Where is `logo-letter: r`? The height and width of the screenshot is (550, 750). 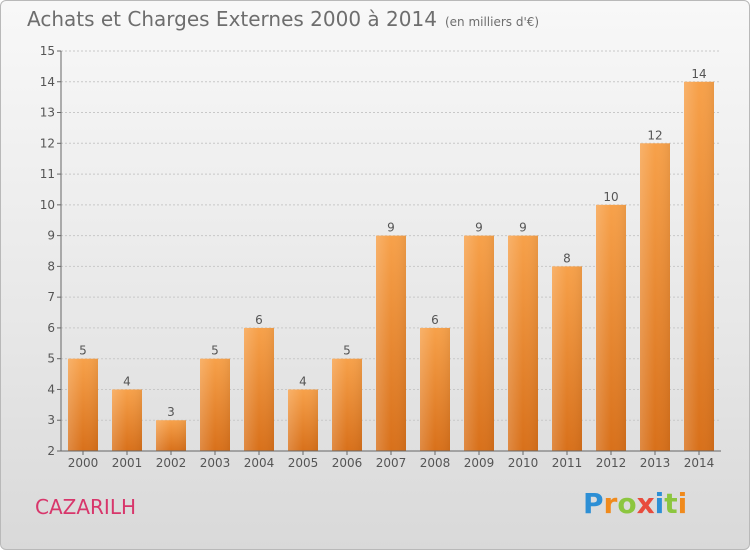 logo-letter: r is located at coordinates (610, 503).